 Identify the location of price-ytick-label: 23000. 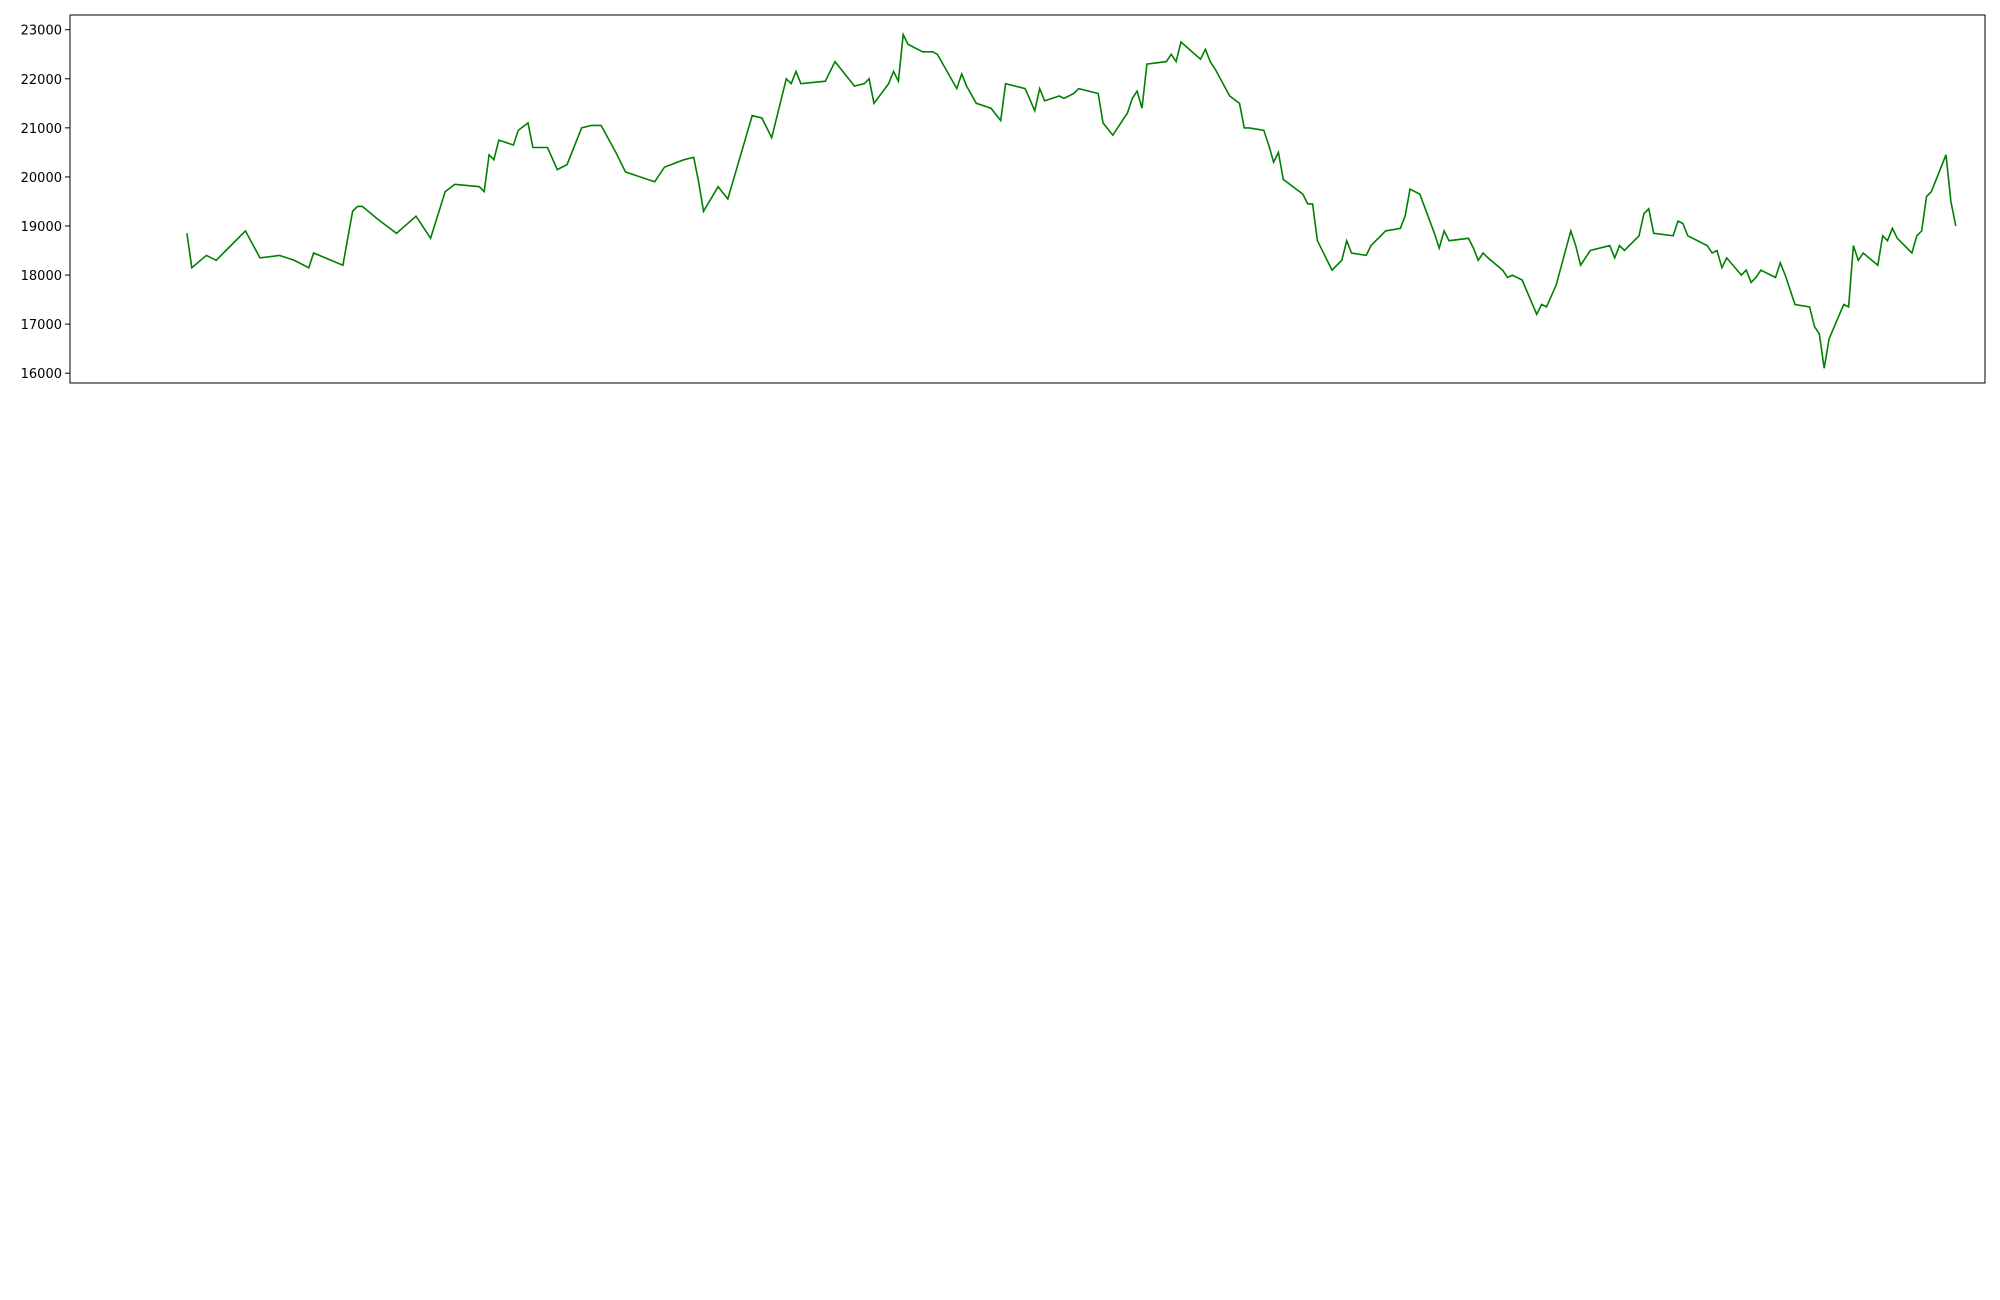
(41, 31).